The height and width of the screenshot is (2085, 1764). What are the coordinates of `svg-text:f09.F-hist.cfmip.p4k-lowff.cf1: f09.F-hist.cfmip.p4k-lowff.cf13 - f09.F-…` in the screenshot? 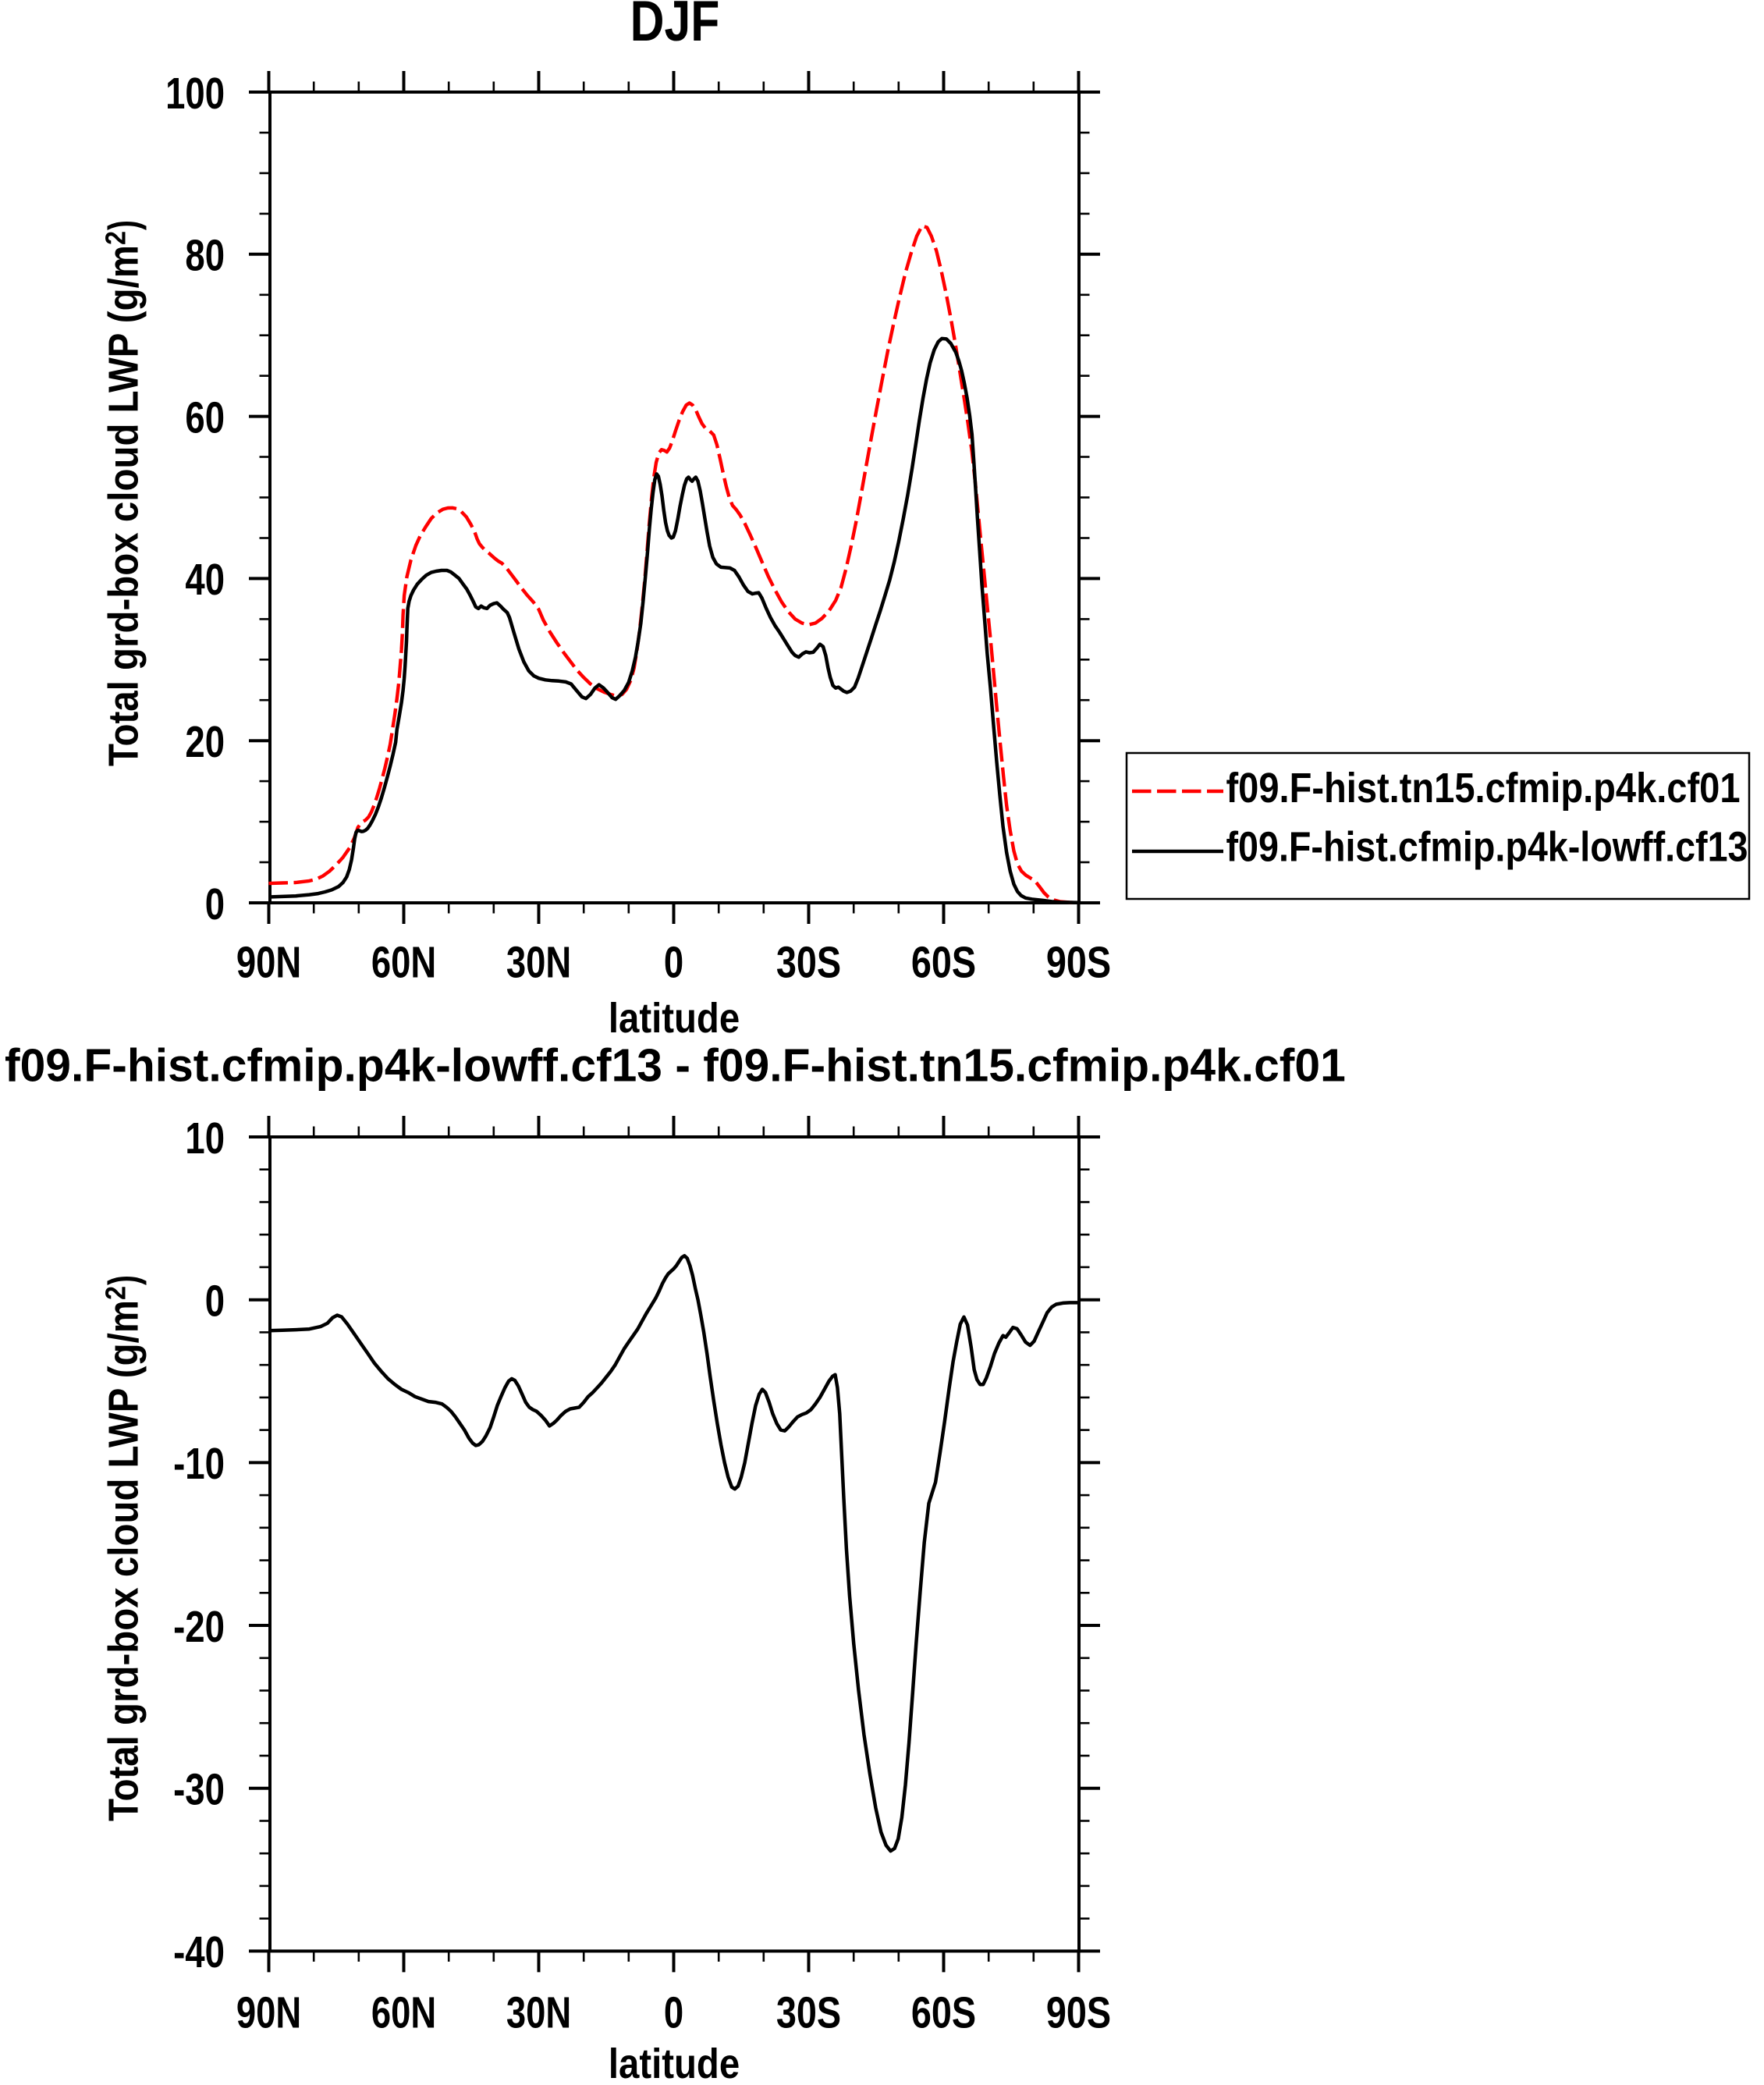 It's located at (676, 1065).